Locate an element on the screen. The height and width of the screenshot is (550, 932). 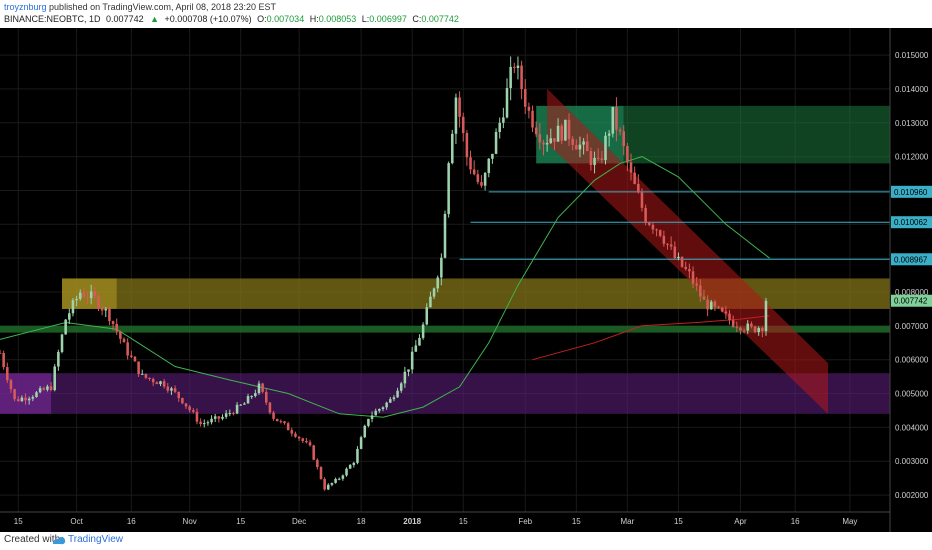
price-axis is located at coordinates (911, 280).